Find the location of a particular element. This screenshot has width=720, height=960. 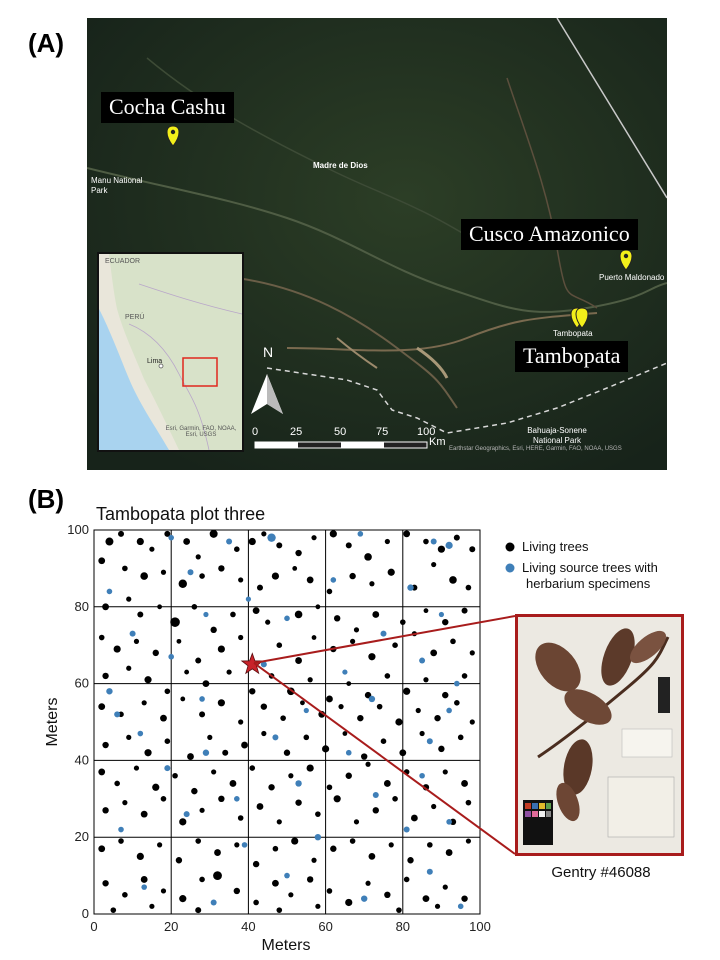

color-checker-card is located at coordinates (538, 822).